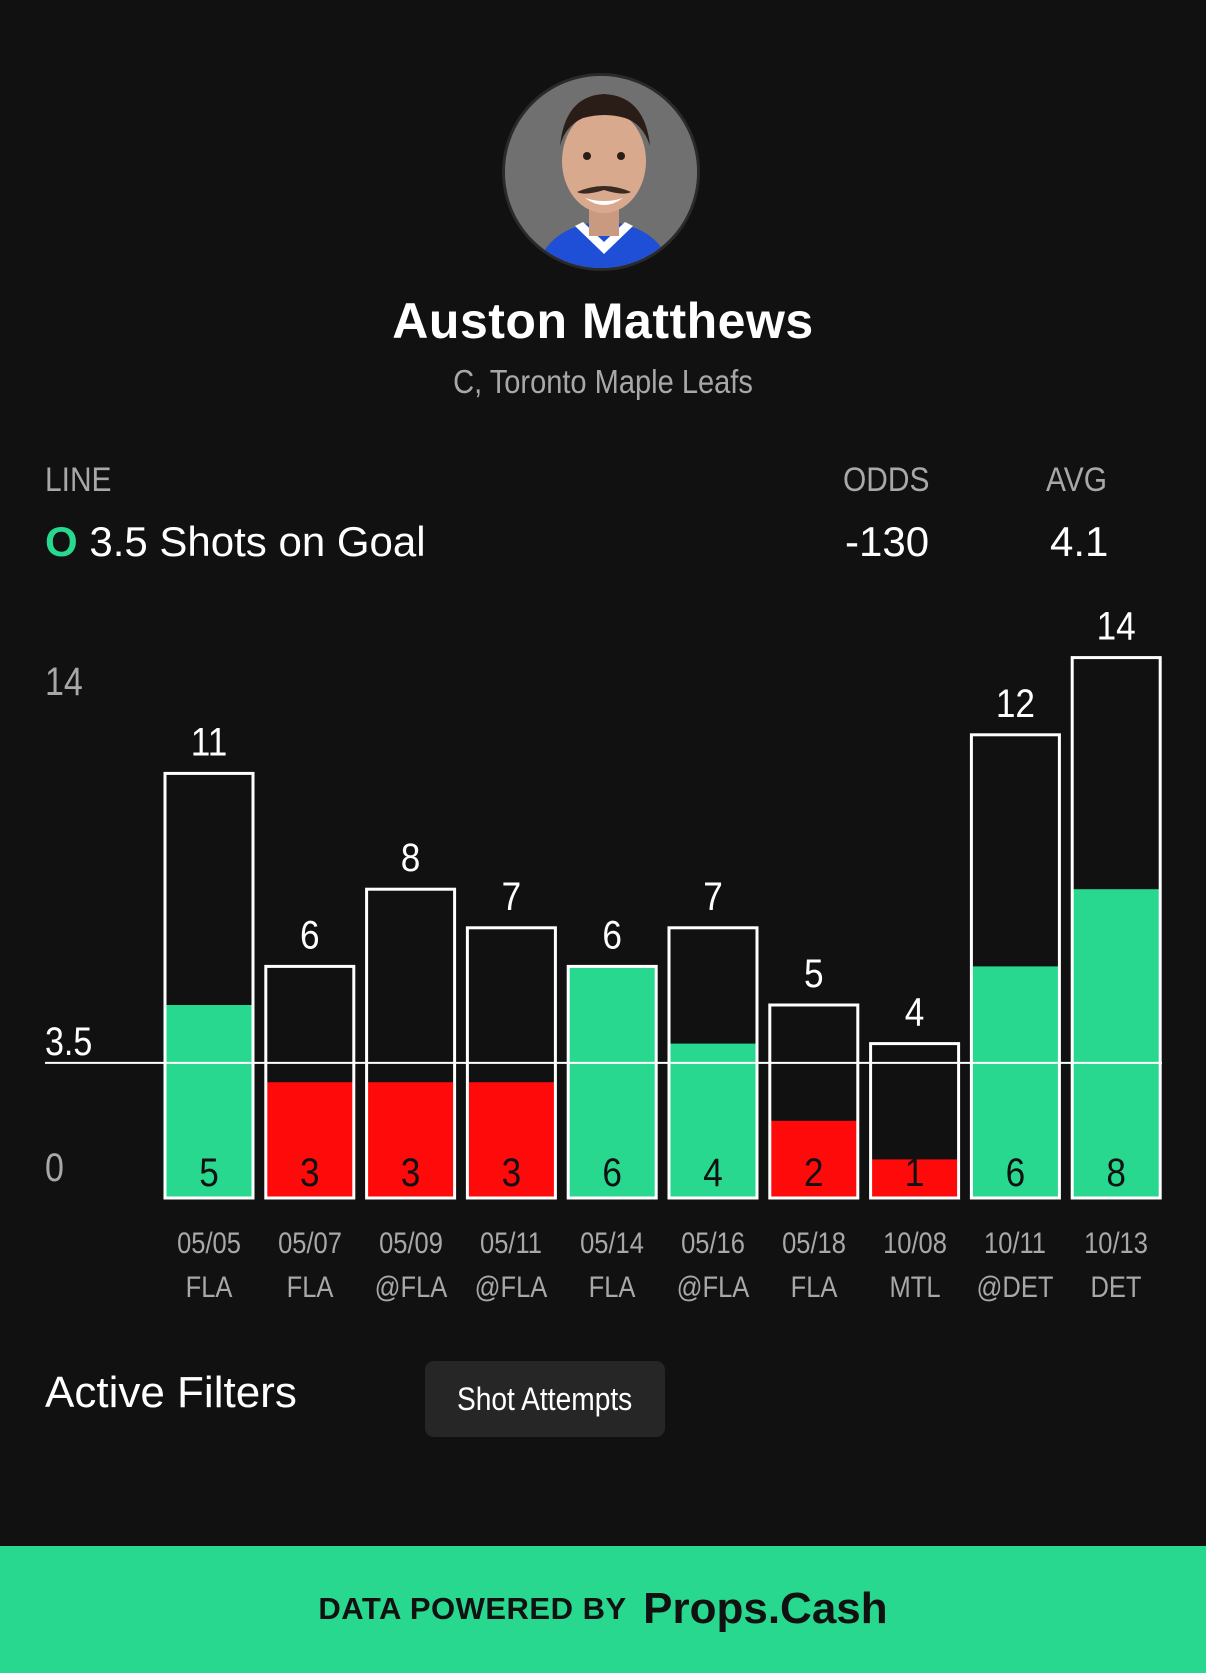 The height and width of the screenshot is (1673, 1206). What do you see at coordinates (713, 1172) in the screenshot?
I see `sog-label-5: 4` at bounding box center [713, 1172].